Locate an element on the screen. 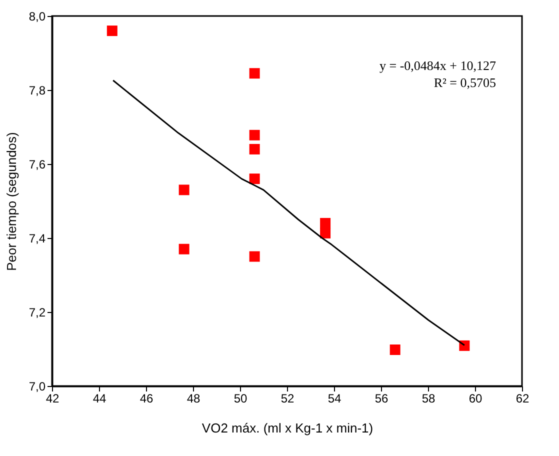 Image resolution: width=559 pixels, height=456 pixels. x-tick-label: 52 is located at coordinates (287, 399).